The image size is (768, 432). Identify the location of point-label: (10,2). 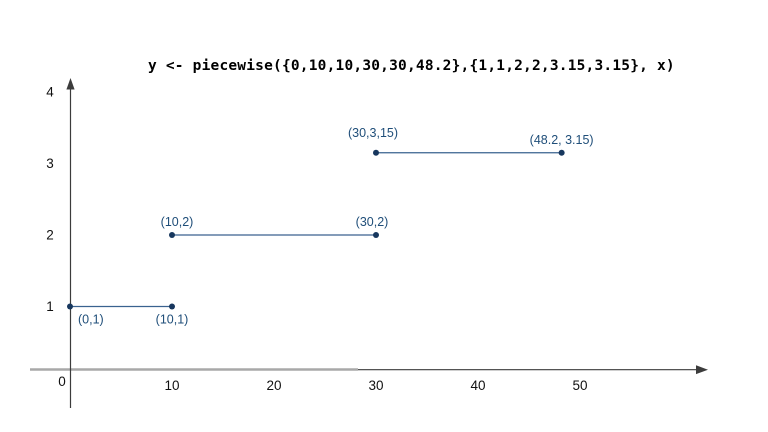
(177, 222).